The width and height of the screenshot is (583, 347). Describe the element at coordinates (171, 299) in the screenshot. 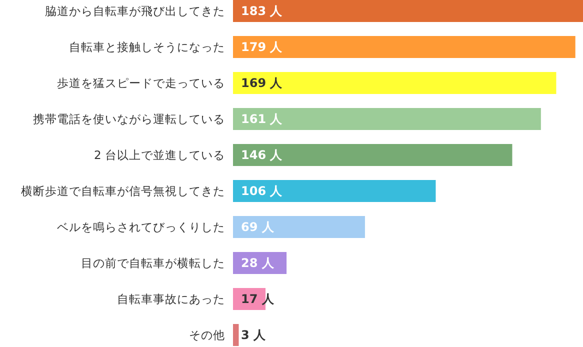

I see `y-tick-label: 自転車事故にあった` at that location.